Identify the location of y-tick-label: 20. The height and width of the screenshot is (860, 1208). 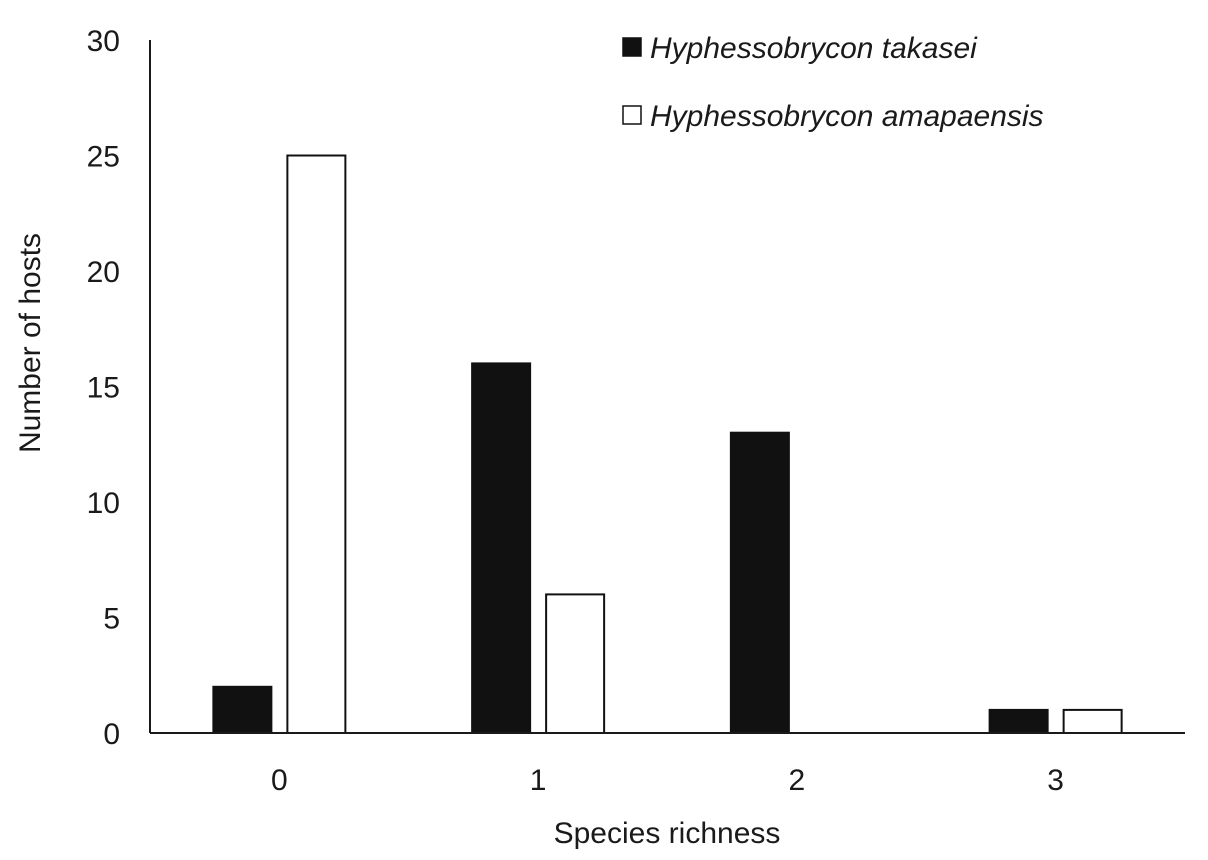
(103, 272).